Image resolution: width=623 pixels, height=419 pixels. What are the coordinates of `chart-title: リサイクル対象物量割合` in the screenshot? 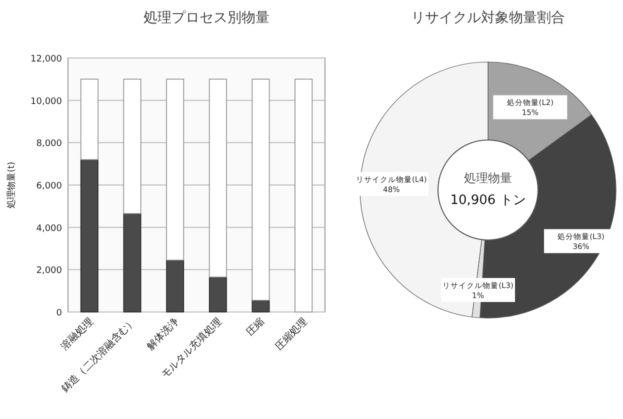 It's located at (488, 18).